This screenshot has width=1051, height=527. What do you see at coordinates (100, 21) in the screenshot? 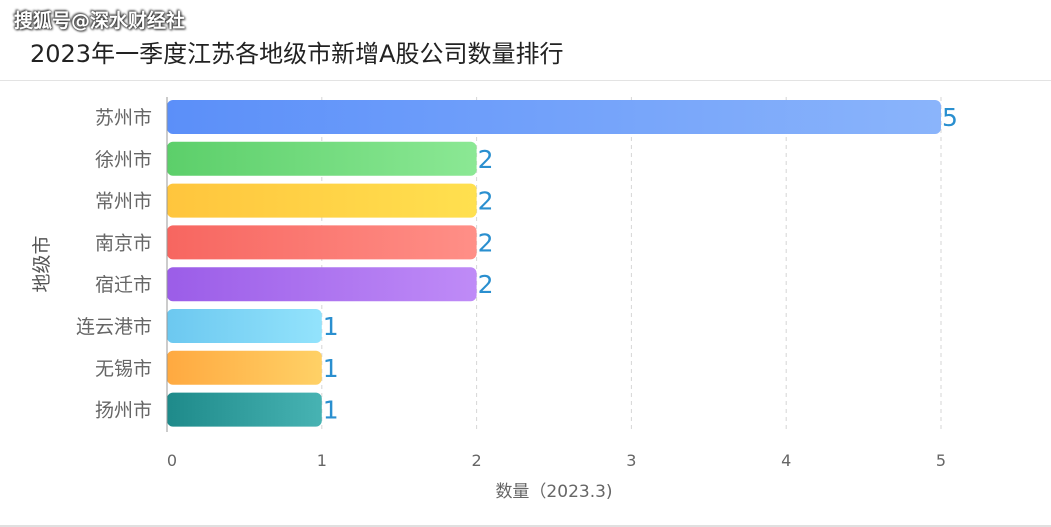
I see `watermark: 搜狐号@深水财经社` at bounding box center [100, 21].